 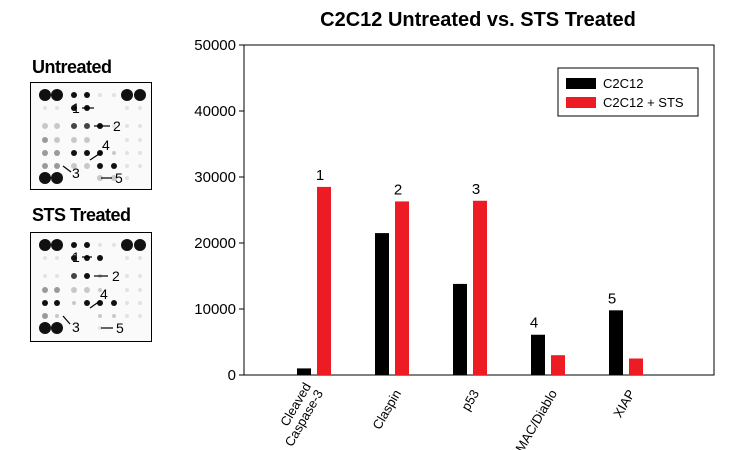 I want to click on x-category-label-line: XIAP, so click(x=624, y=403).